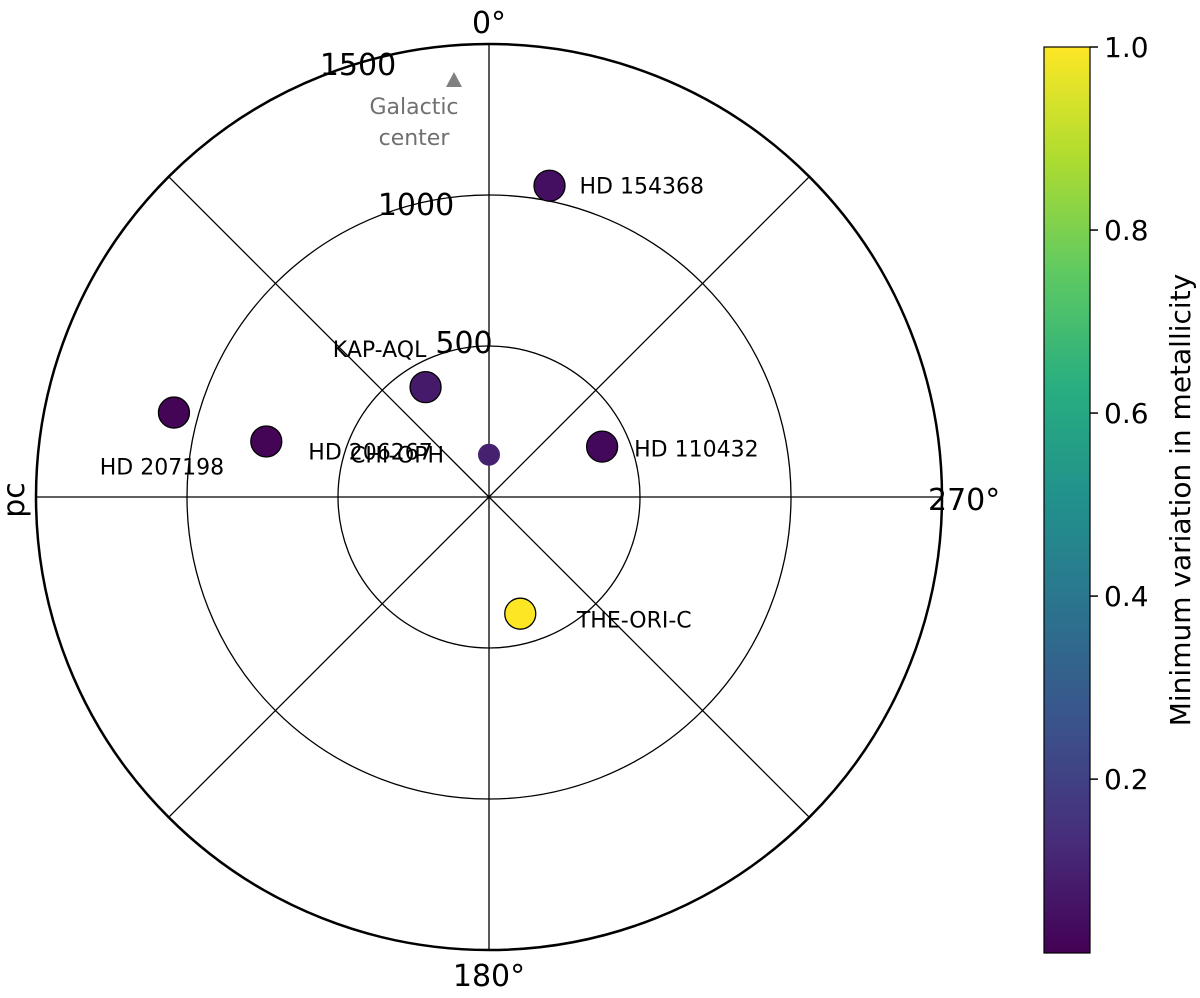 The image size is (1200, 998). Describe the element at coordinates (489, 23) in the screenshot. I see `theta-tick-label-0: 0°` at that location.